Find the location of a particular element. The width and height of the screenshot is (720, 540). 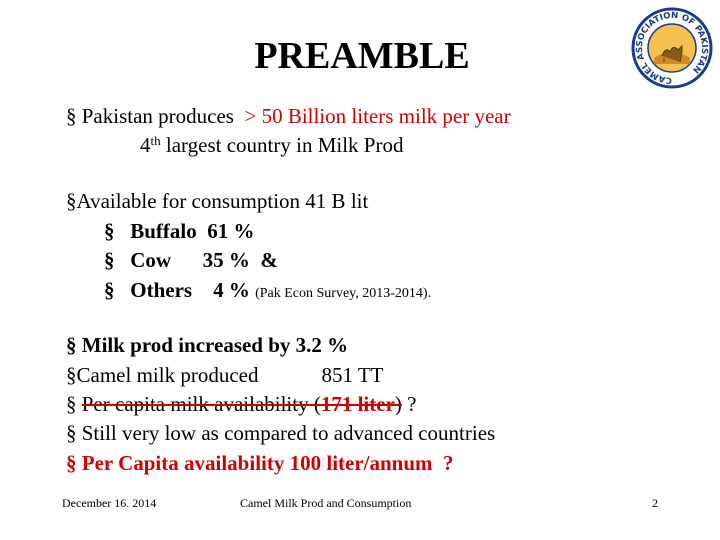

line: §Camel milk produced 851 TT is located at coordinates (224, 375).